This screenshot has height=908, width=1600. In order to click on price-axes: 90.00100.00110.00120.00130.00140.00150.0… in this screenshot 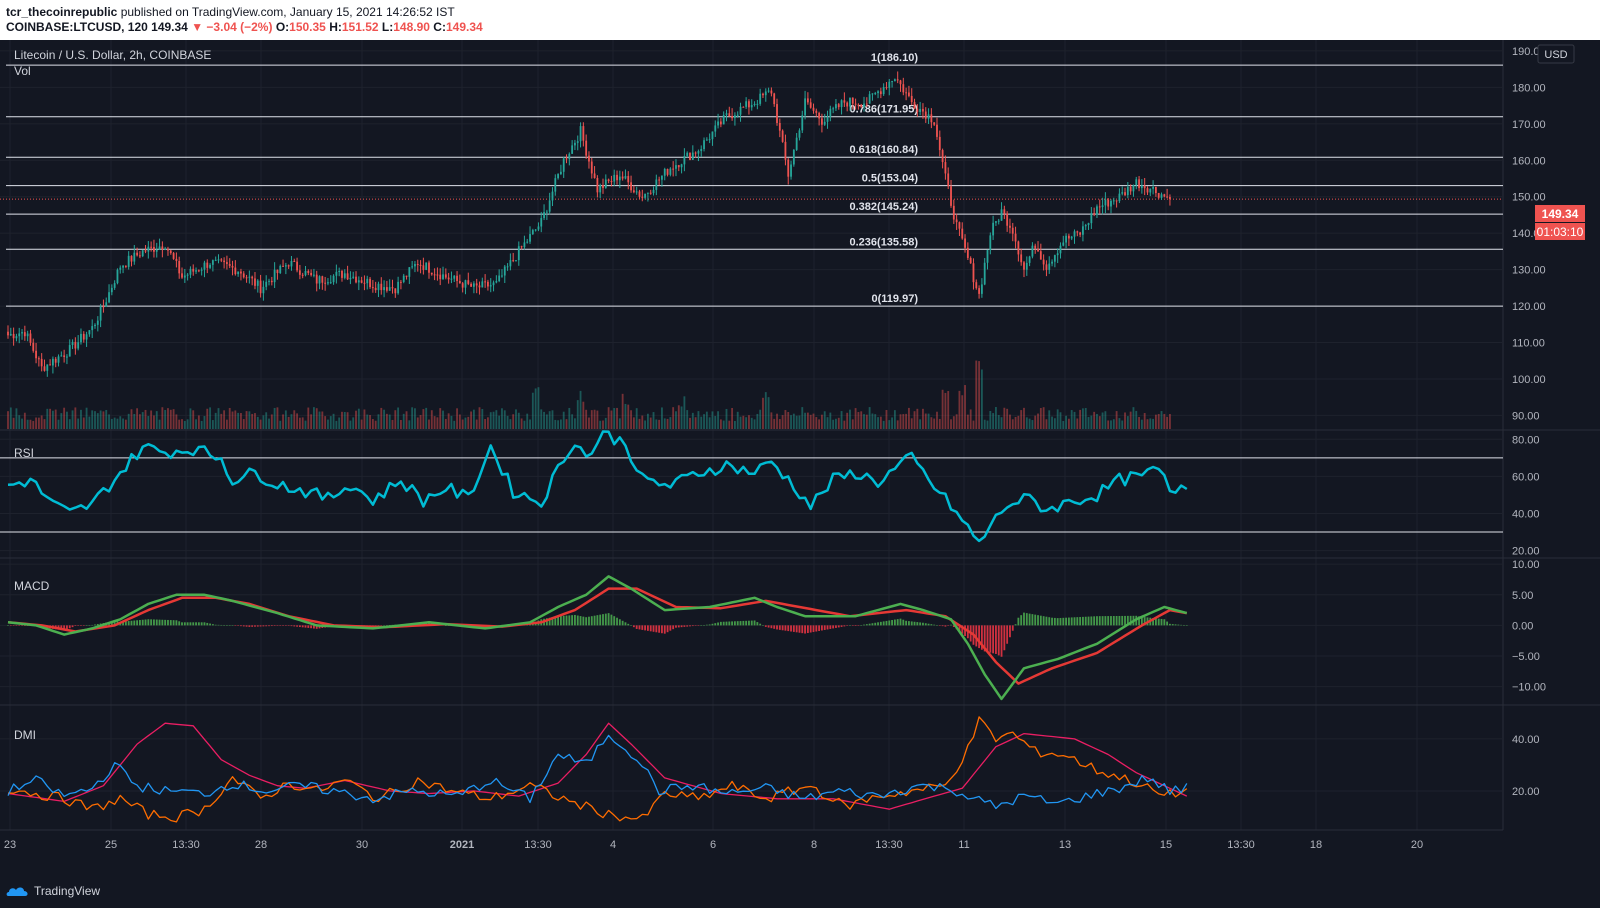, I will do `click(1529, 422)`.